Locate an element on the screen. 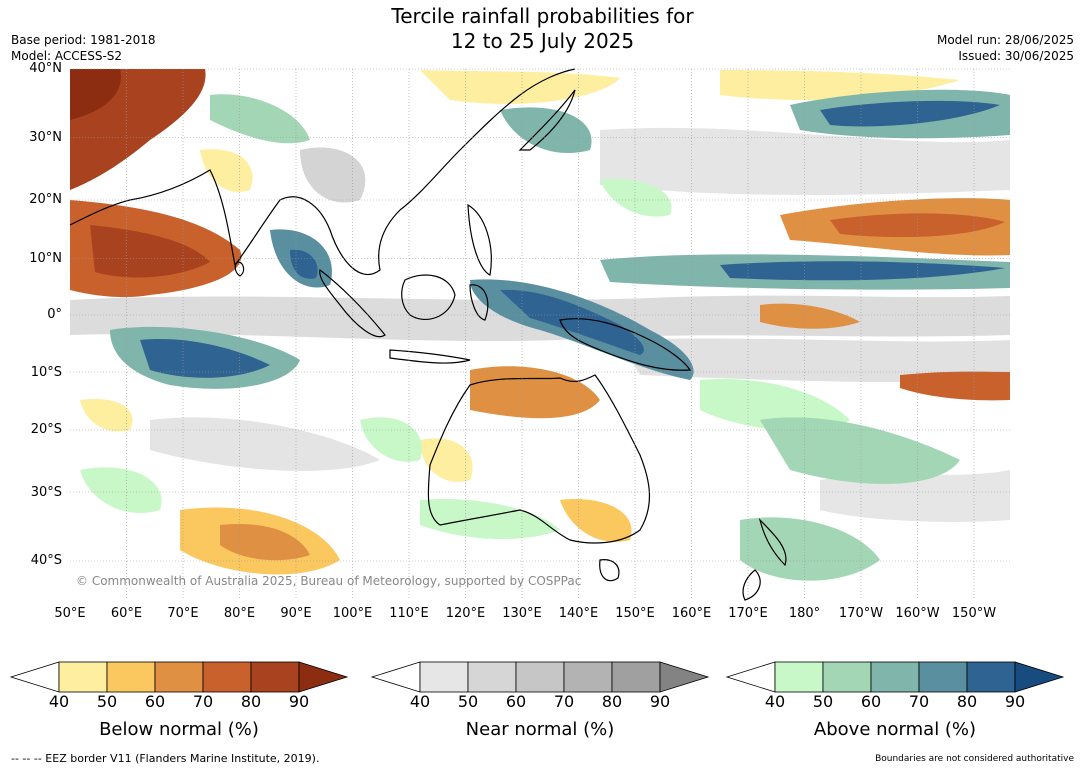  lat-label-40n: 40°N is located at coordinates (45, 68).